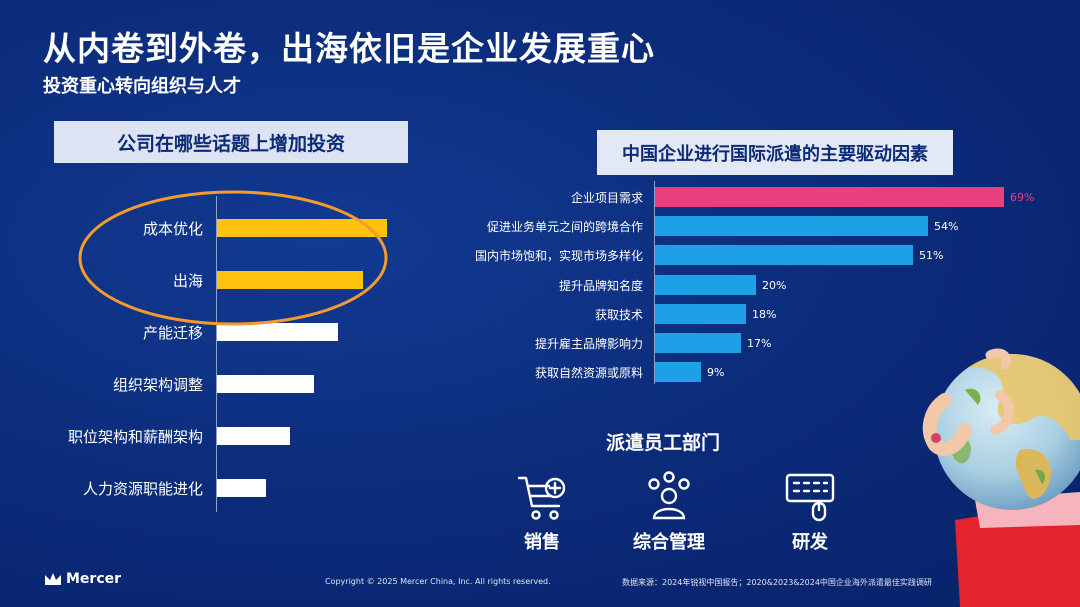 Image resolution: width=1080 pixels, height=607 pixels. I want to click on right-chart-category-label: 提升雇主品牌影响力, so click(588, 344).